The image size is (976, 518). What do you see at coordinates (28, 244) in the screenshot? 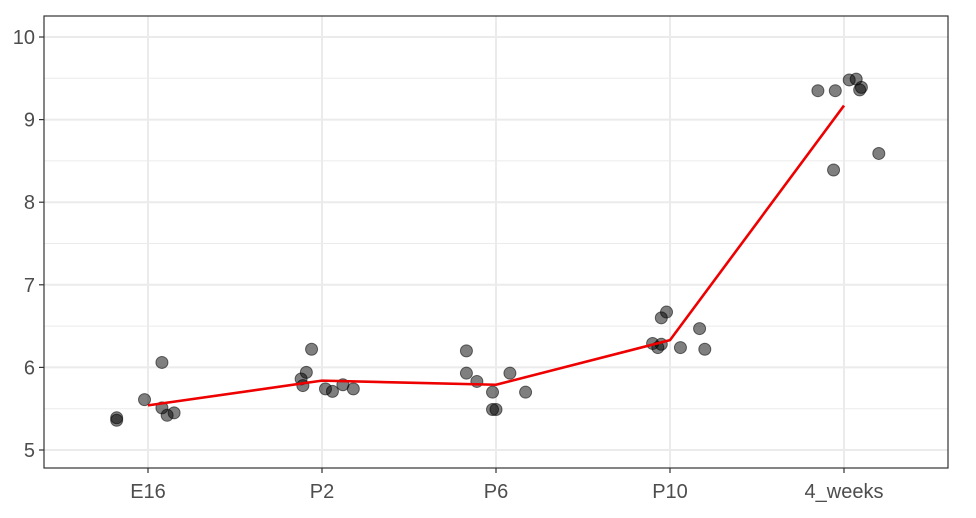
I see `y-axis: 5 6 7 8 9 10` at bounding box center [28, 244].